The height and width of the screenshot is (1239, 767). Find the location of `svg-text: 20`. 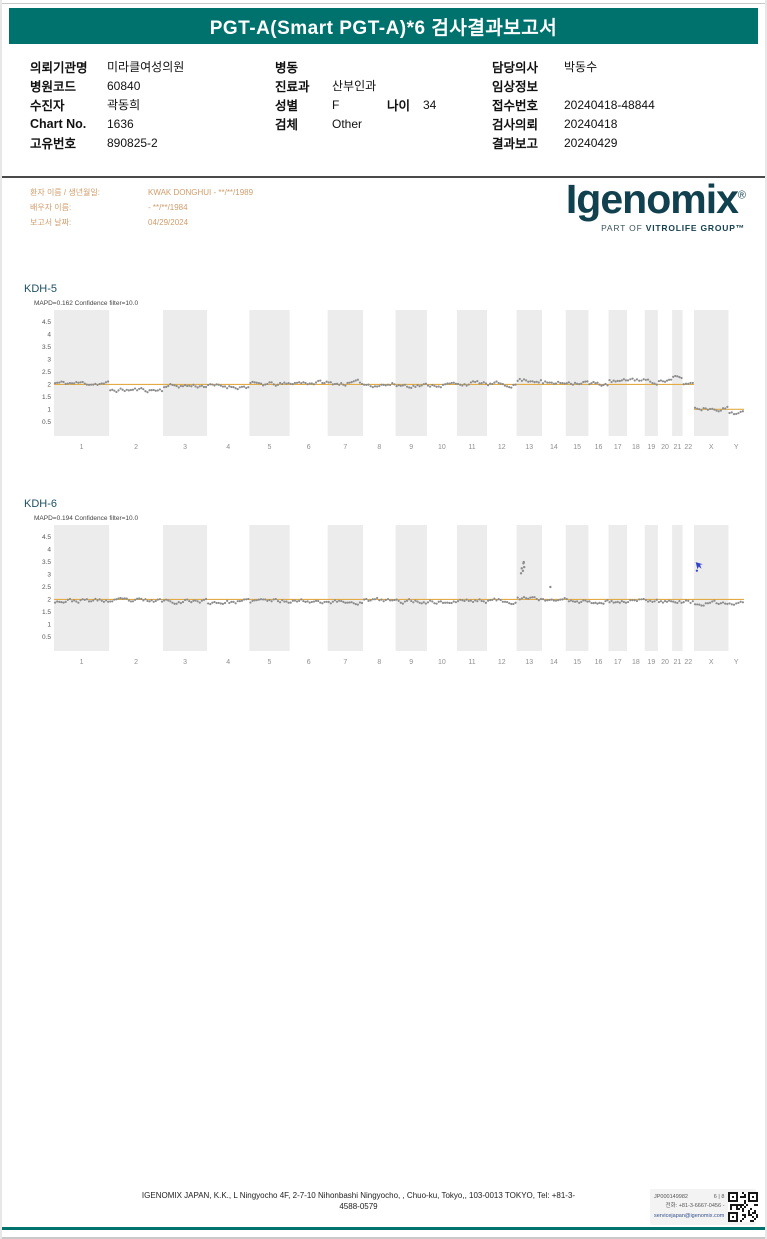

svg-text: 20 is located at coordinates (665, 447).